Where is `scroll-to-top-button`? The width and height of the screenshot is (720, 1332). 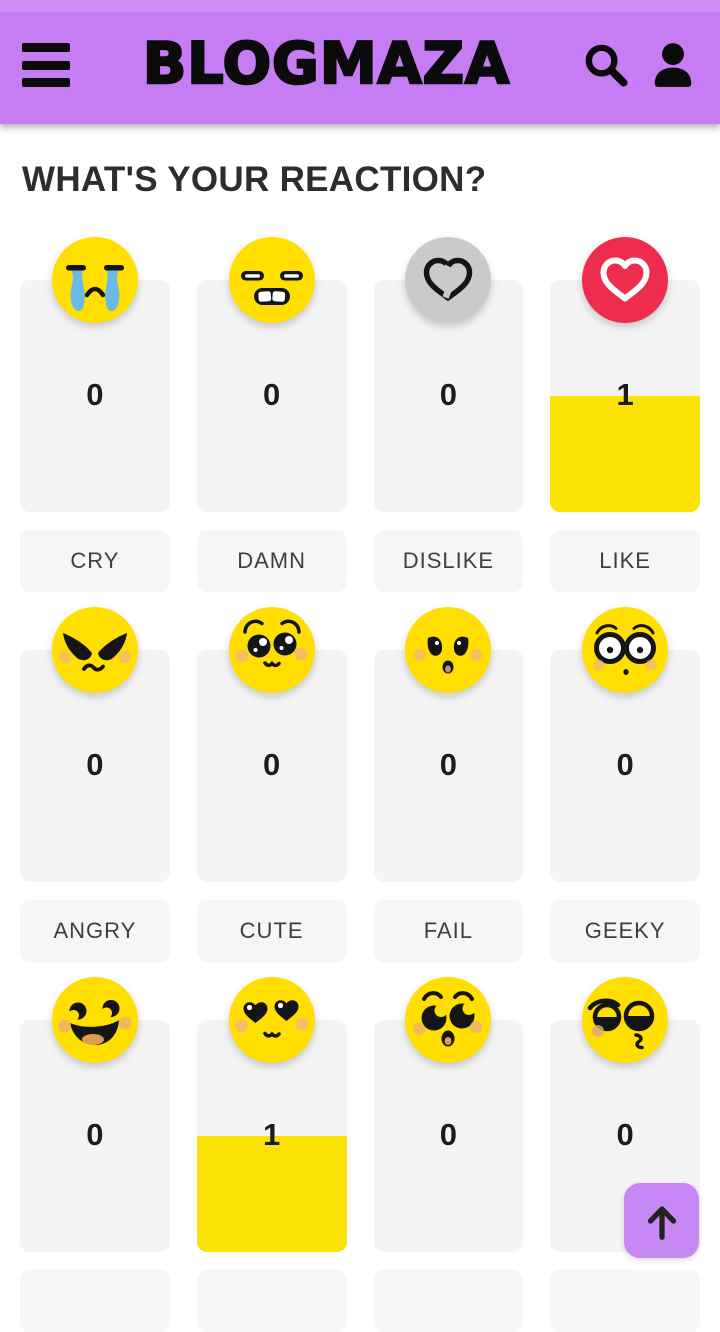
scroll-to-top-button is located at coordinates (661, 1220).